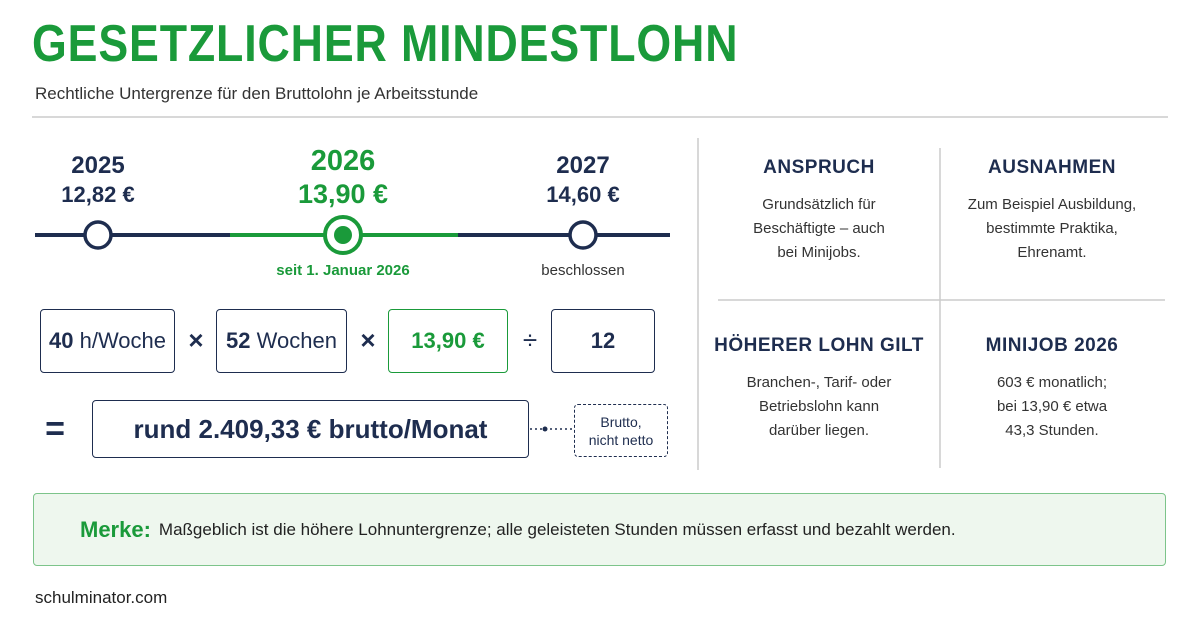  I want to click on cell-line: Grundsätzlich für, so click(819, 204).